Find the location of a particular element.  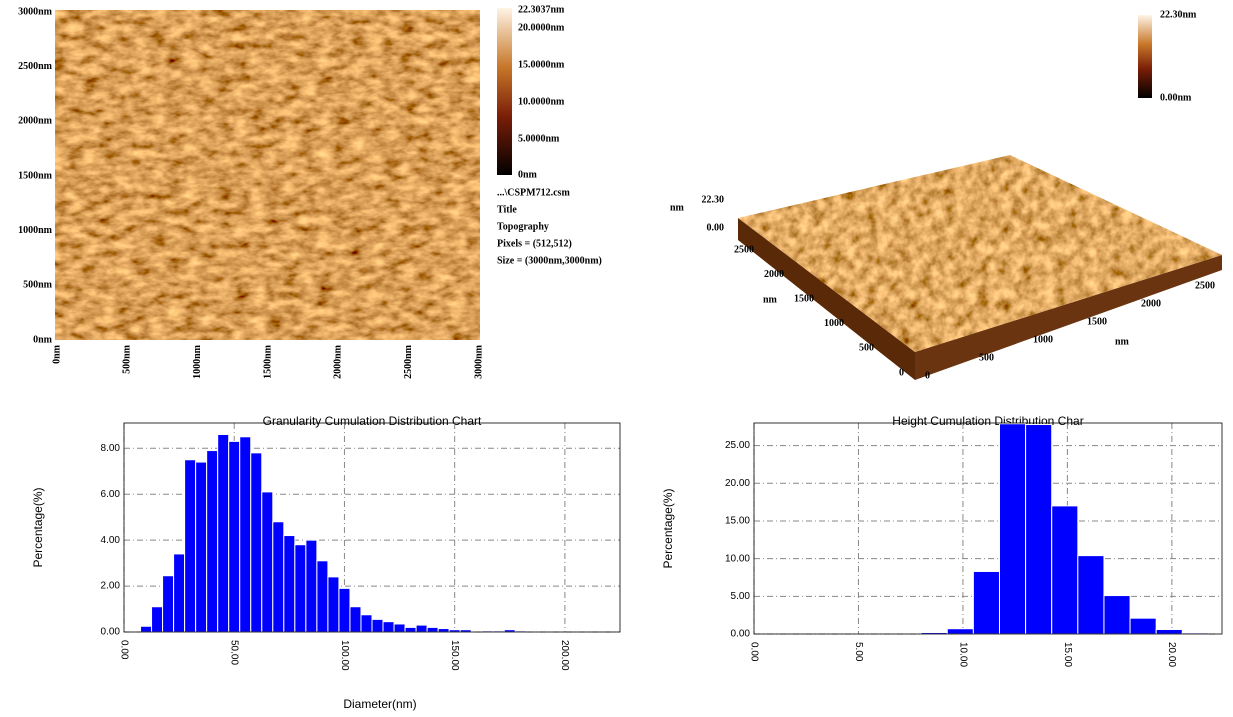

x-label-3d: 1500 is located at coordinates (1097, 321).